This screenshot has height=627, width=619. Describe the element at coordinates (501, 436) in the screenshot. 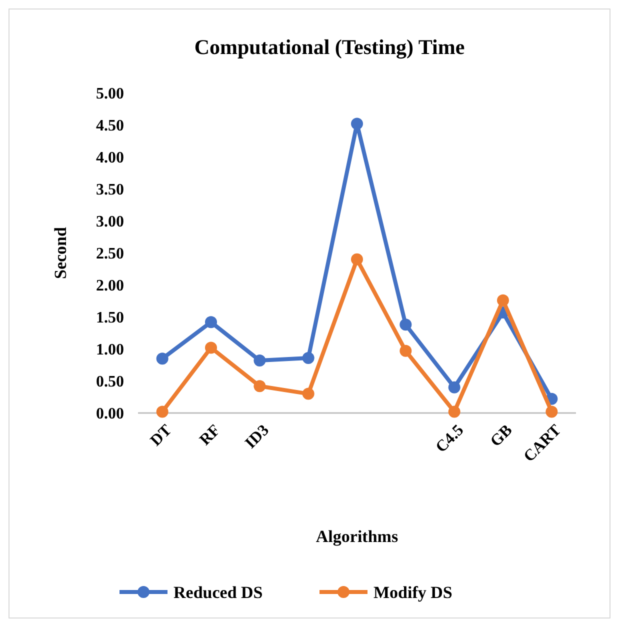

I see `x-tick-label: GB` at that location.